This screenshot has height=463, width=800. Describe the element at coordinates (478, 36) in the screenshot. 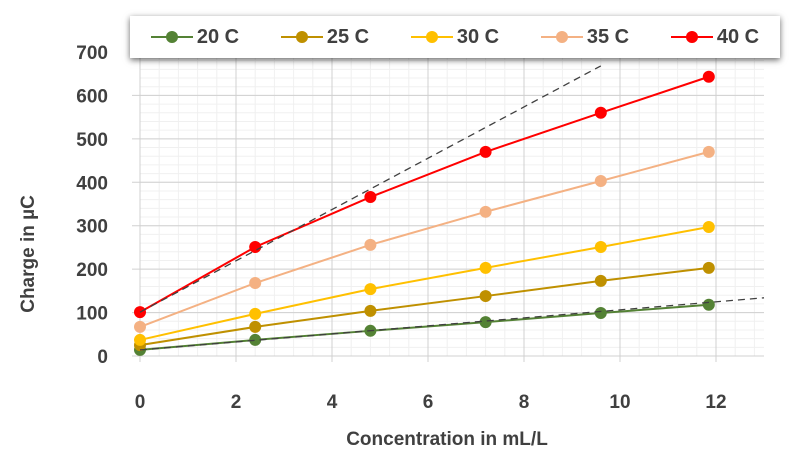

I see `legend-label: 30 C` at that location.